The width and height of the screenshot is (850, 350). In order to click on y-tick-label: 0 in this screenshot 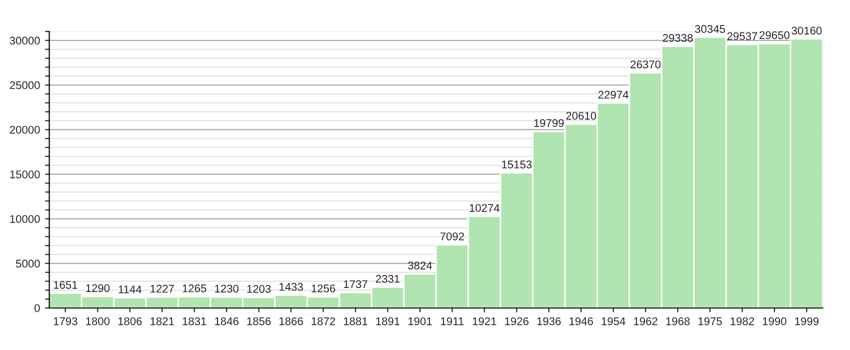, I will do `click(37, 308)`.